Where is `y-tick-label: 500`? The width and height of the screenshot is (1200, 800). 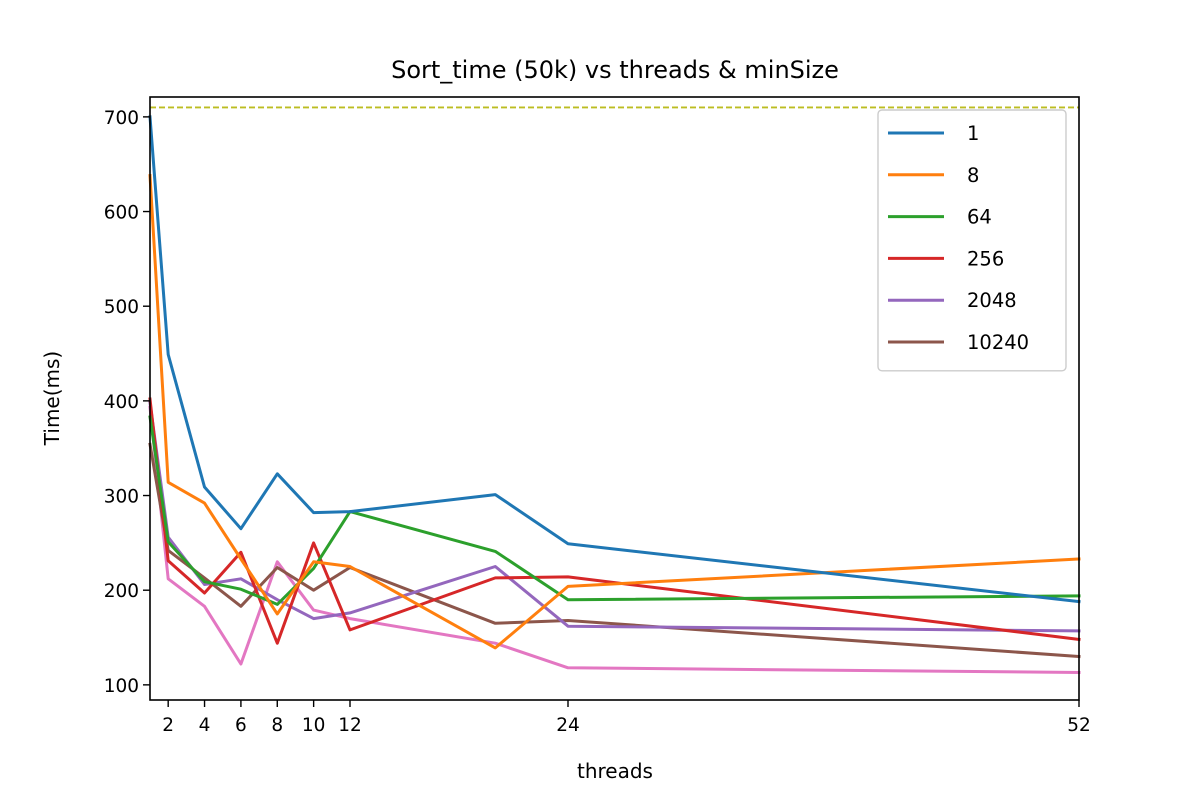 y-tick-label: 500 is located at coordinates (121, 307).